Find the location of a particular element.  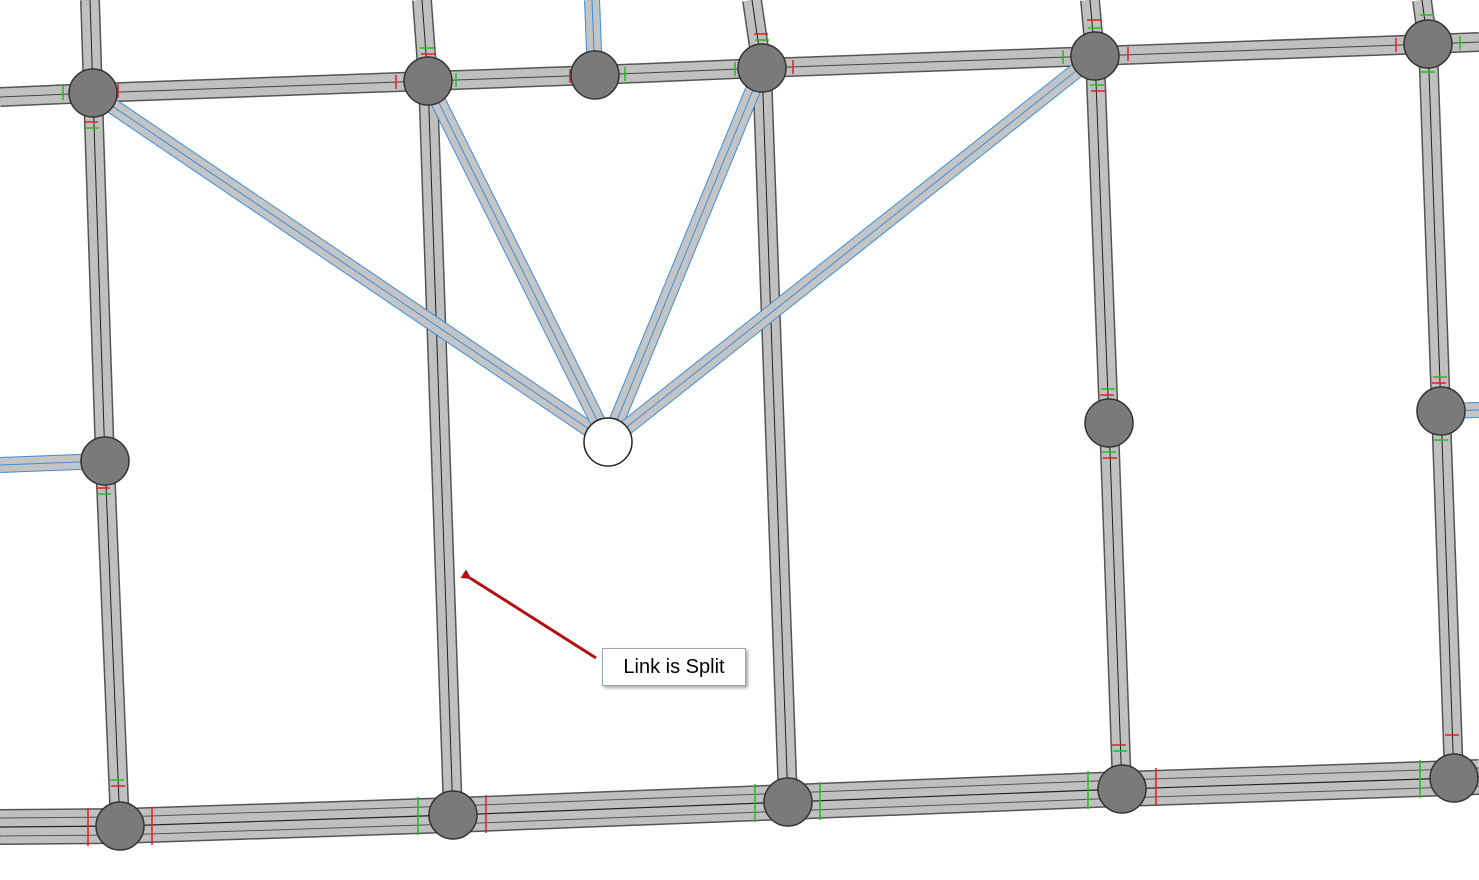

connector-to-node-b is located at coordinates (518, 261).